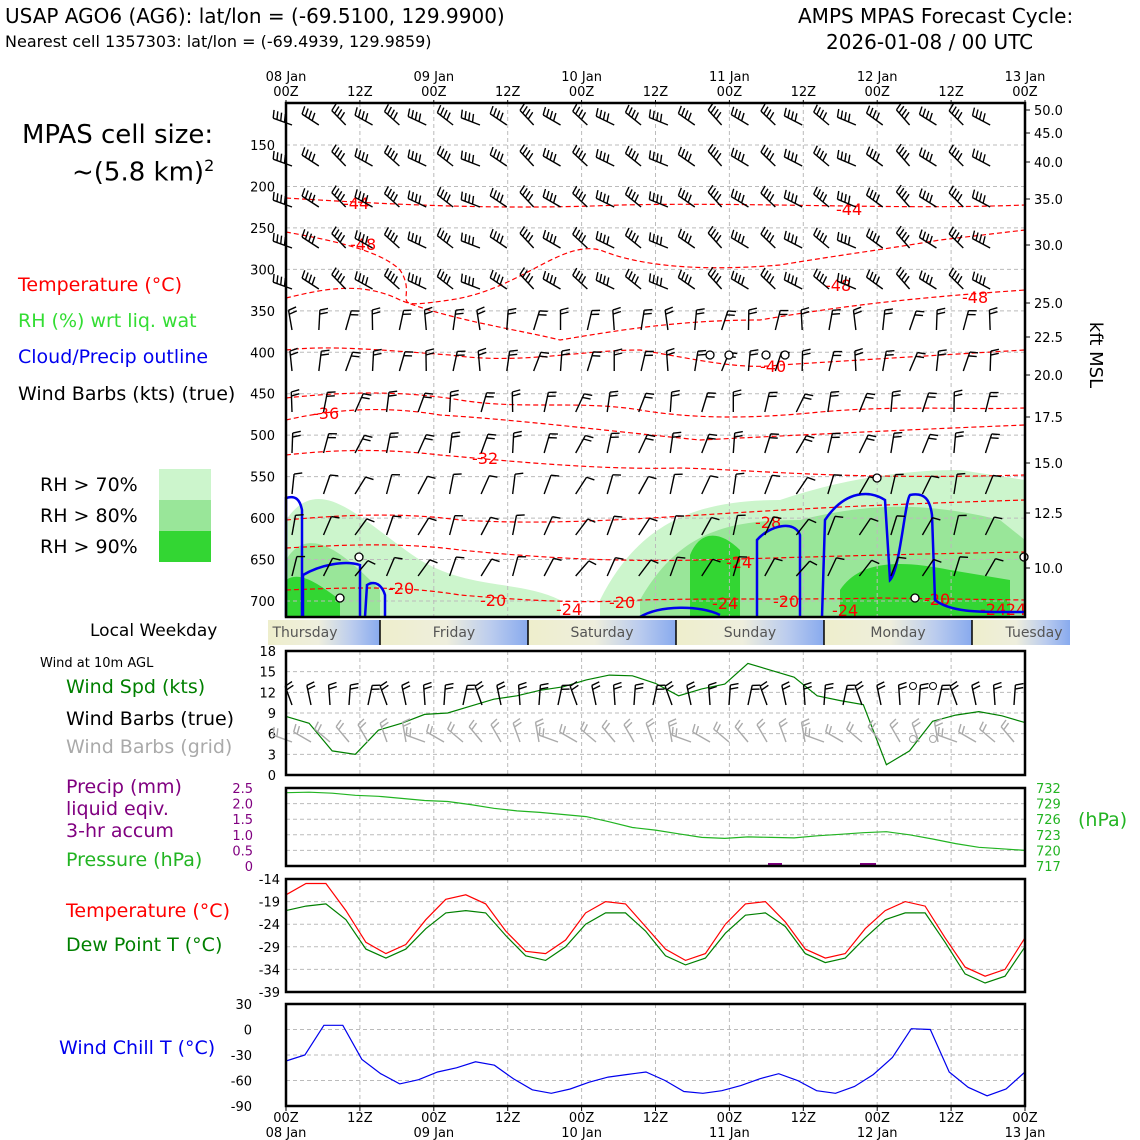 The width and height of the screenshot is (1140, 1140). I want to click on top-hour-tick-label: 12Z, so click(804, 92).